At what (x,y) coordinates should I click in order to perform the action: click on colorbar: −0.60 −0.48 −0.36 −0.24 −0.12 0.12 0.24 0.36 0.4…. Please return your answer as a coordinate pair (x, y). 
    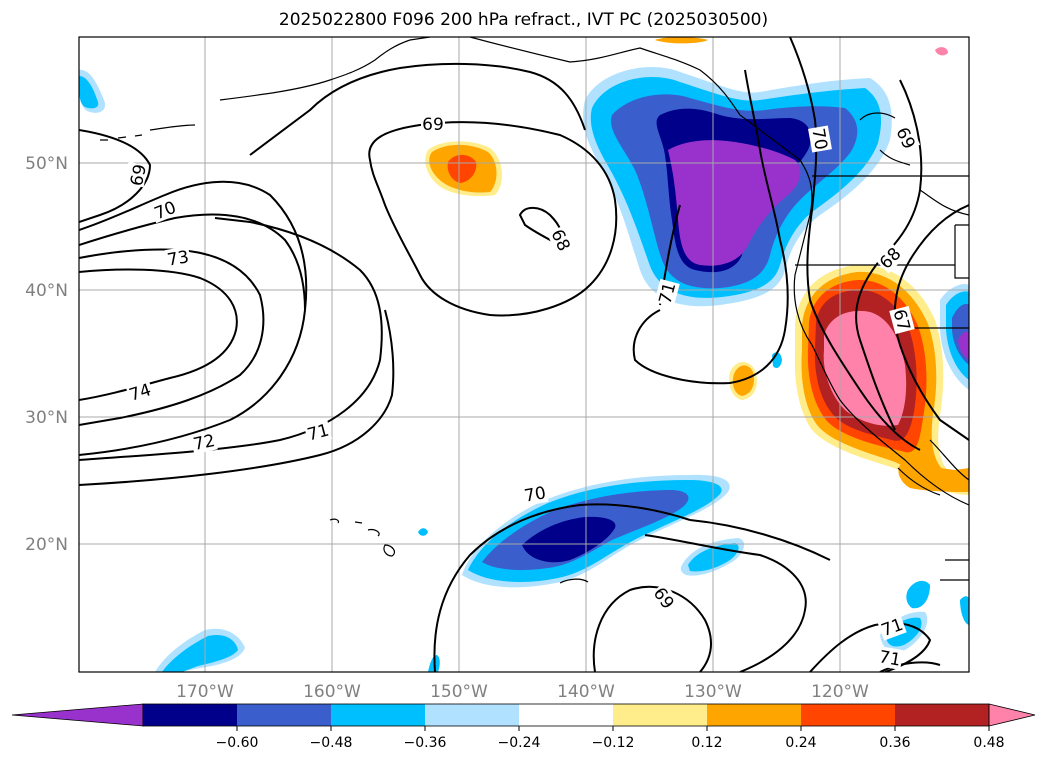
    Looking at the image, I should click on (523, 727).